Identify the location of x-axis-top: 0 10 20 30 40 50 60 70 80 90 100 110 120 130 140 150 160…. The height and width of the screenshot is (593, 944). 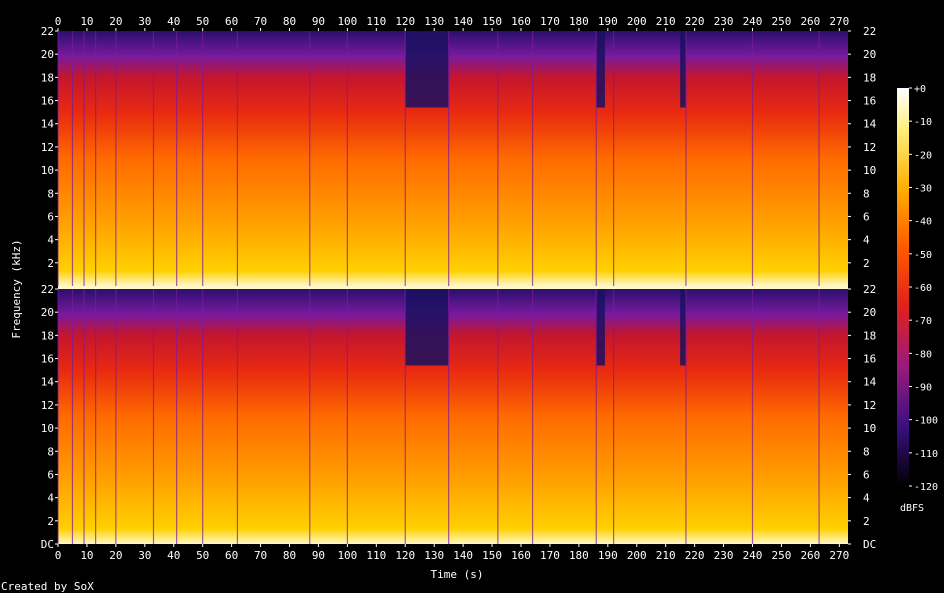
(452, 23).